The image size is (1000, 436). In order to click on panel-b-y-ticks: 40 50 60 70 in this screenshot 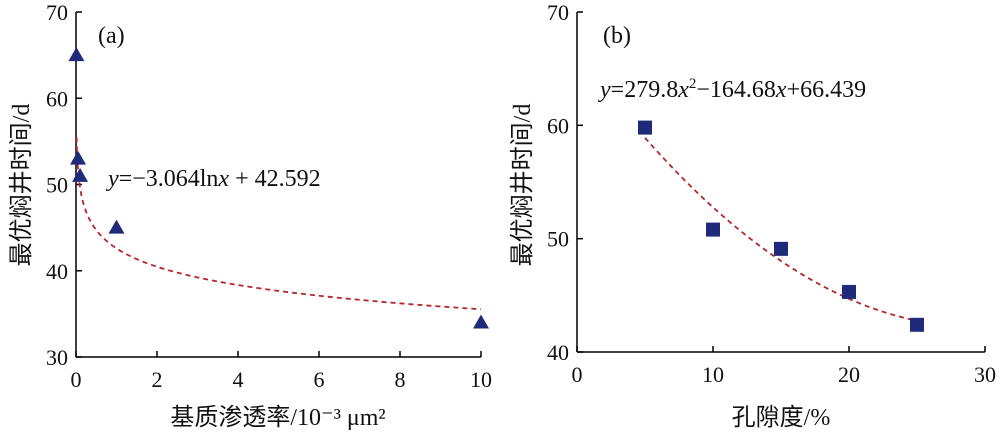, I will do `click(565, 182)`.